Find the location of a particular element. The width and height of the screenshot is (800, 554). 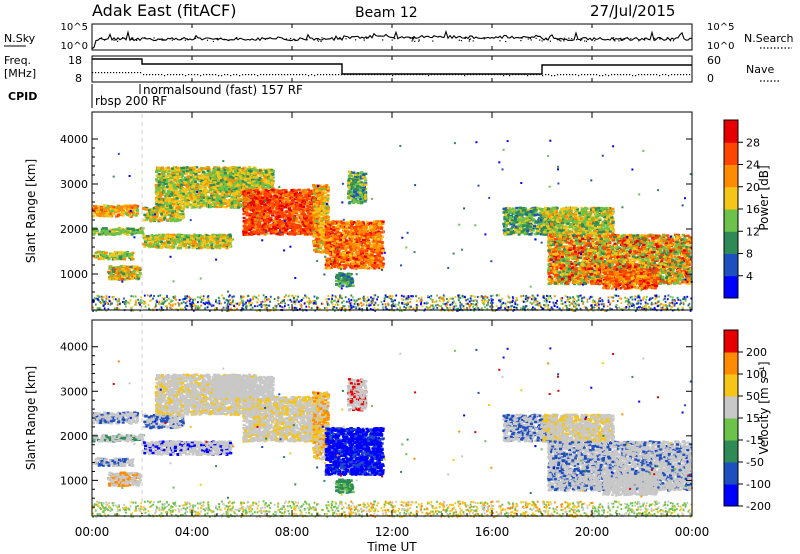

velocity-ytick-label: 4000 is located at coordinates (74, 347).